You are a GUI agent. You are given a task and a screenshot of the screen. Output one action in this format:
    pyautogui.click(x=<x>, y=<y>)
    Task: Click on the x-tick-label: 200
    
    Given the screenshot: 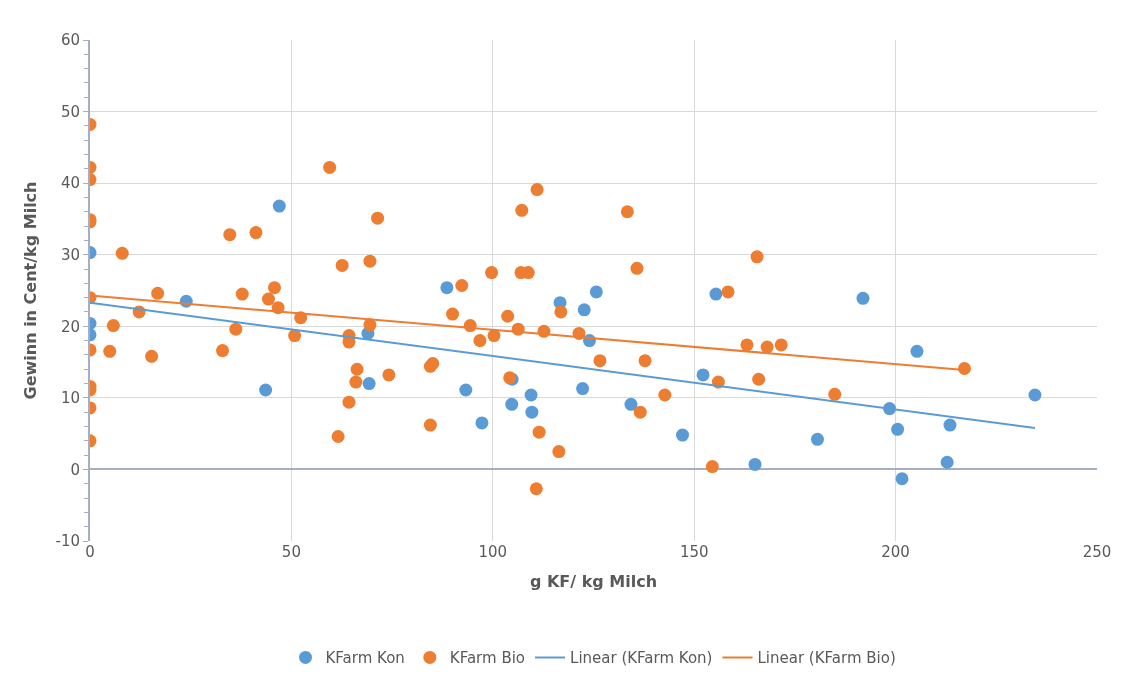 What is the action you would take?
    pyautogui.click(x=895, y=552)
    